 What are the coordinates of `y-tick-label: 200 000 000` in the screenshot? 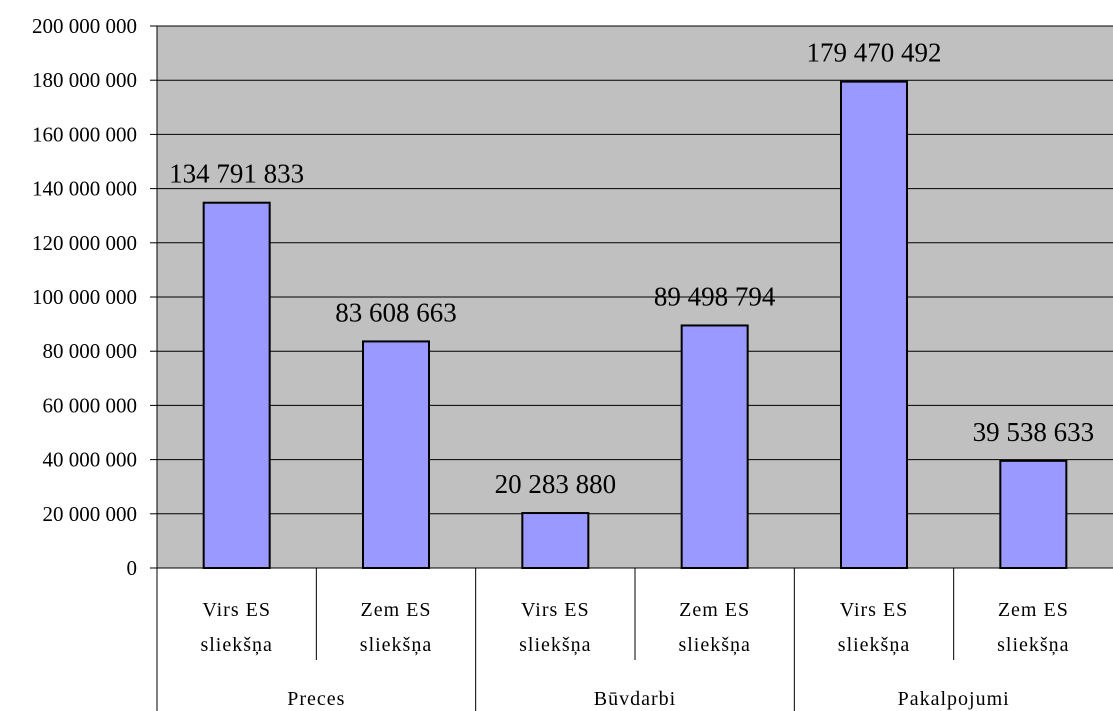 It's located at (84, 26).